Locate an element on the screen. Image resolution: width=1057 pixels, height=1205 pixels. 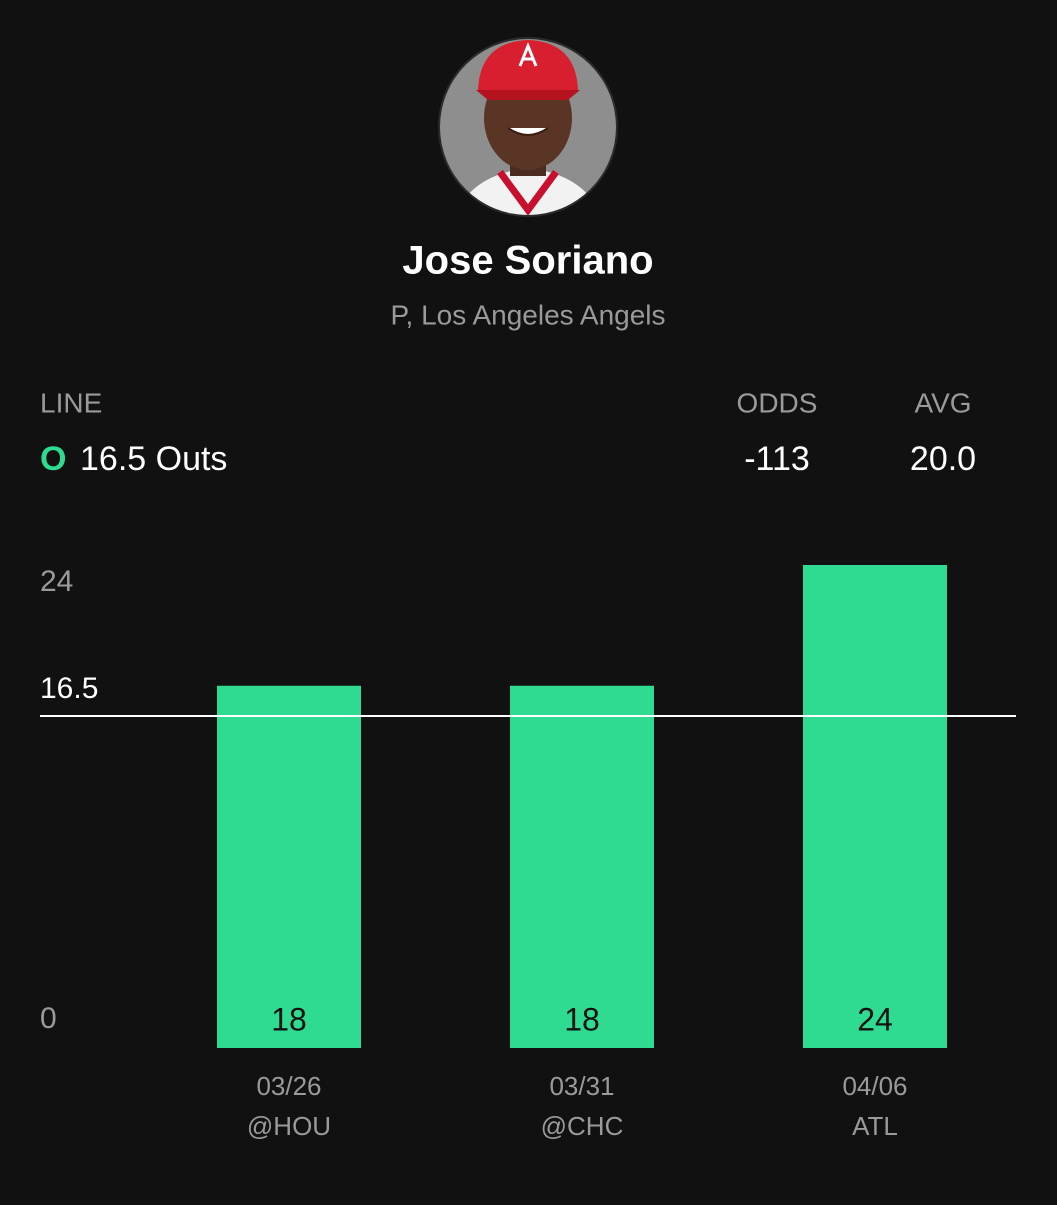
x-date-label: 03/26 is located at coordinates (288, 1086).